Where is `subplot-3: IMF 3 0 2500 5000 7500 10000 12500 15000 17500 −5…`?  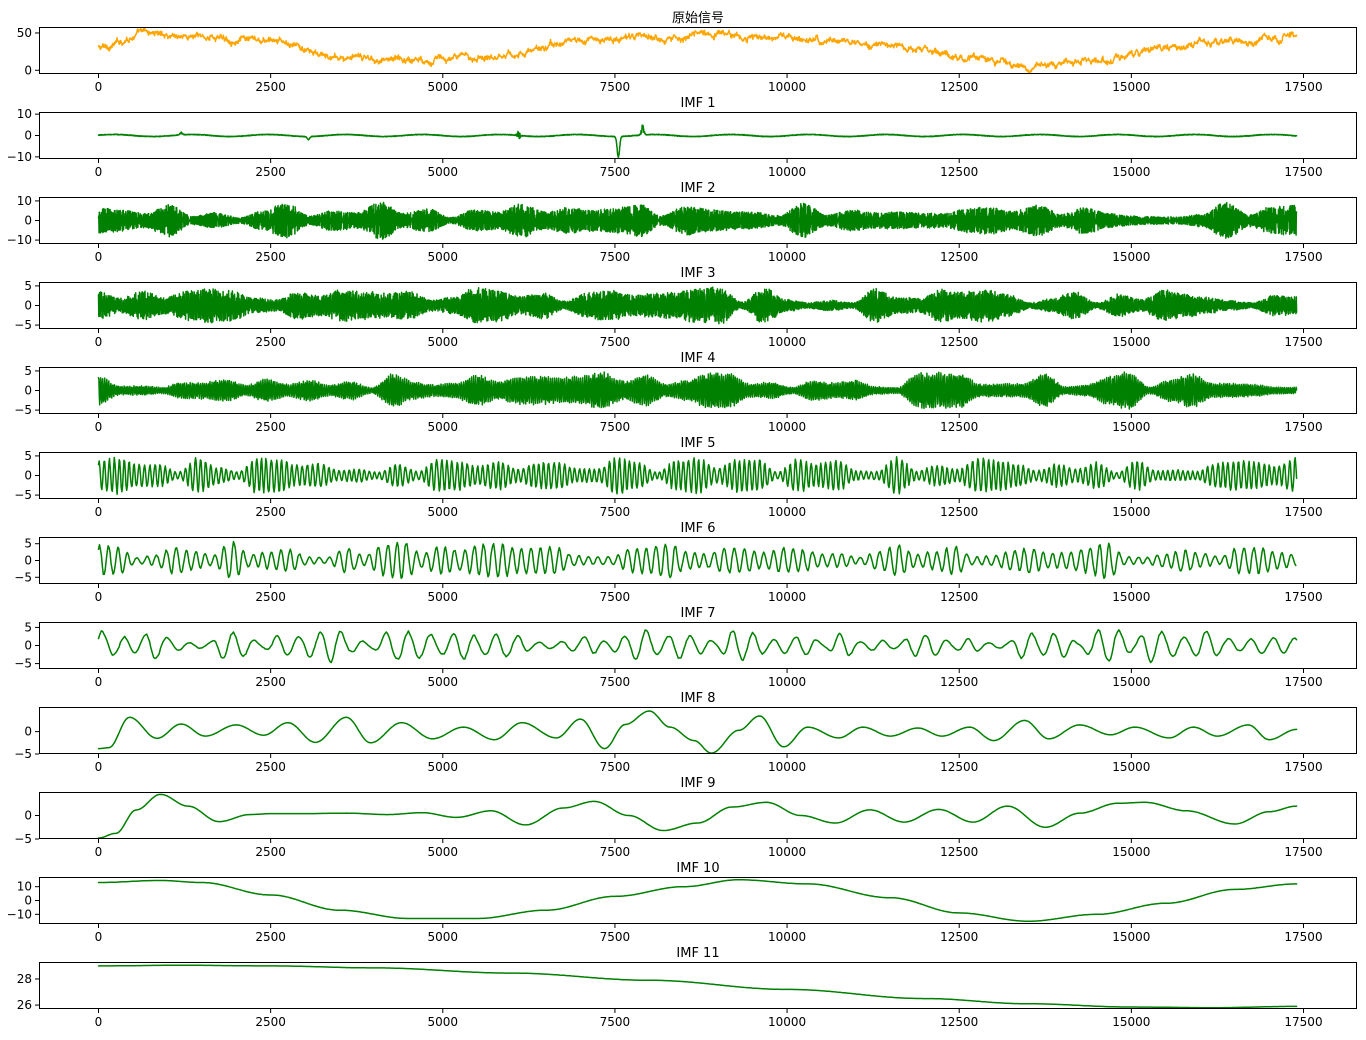 subplot-3: IMF 3 0 2500 5000 7500 10000 12500 15000 17500 −5… is located at coordinates (685, 307).